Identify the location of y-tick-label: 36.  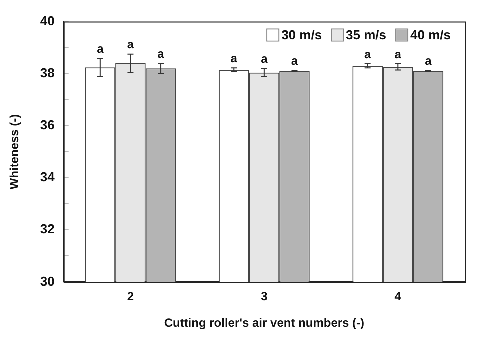
(47, 125).